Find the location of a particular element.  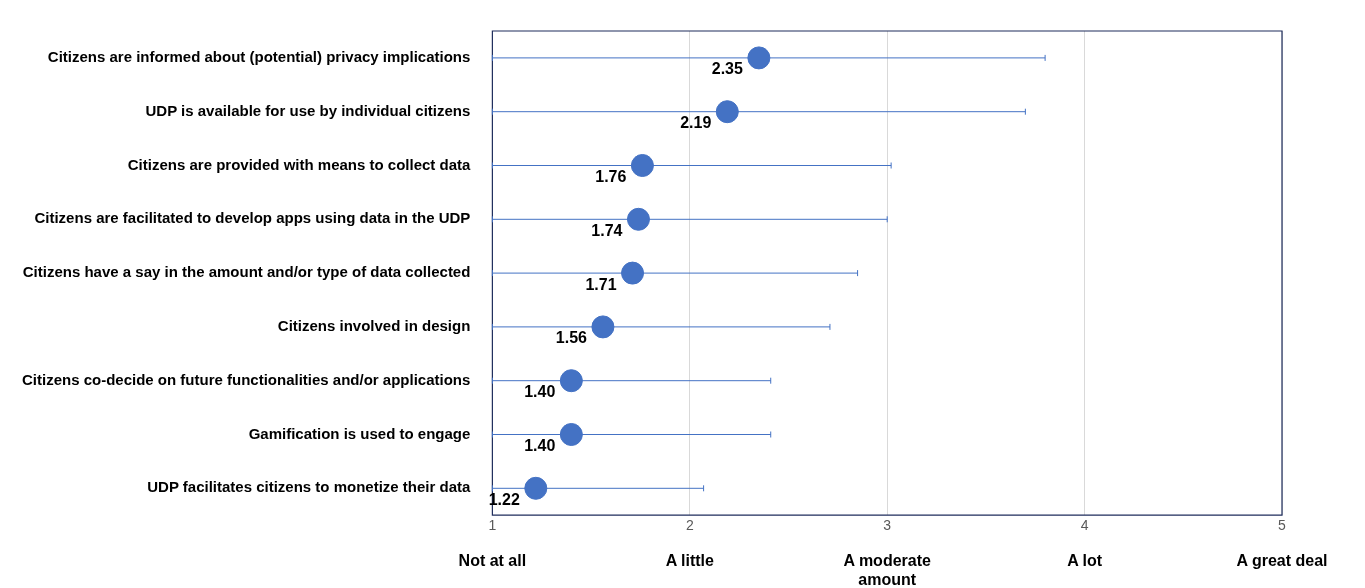

x-tick-label: 5 is located at coordinates (1282, 525).